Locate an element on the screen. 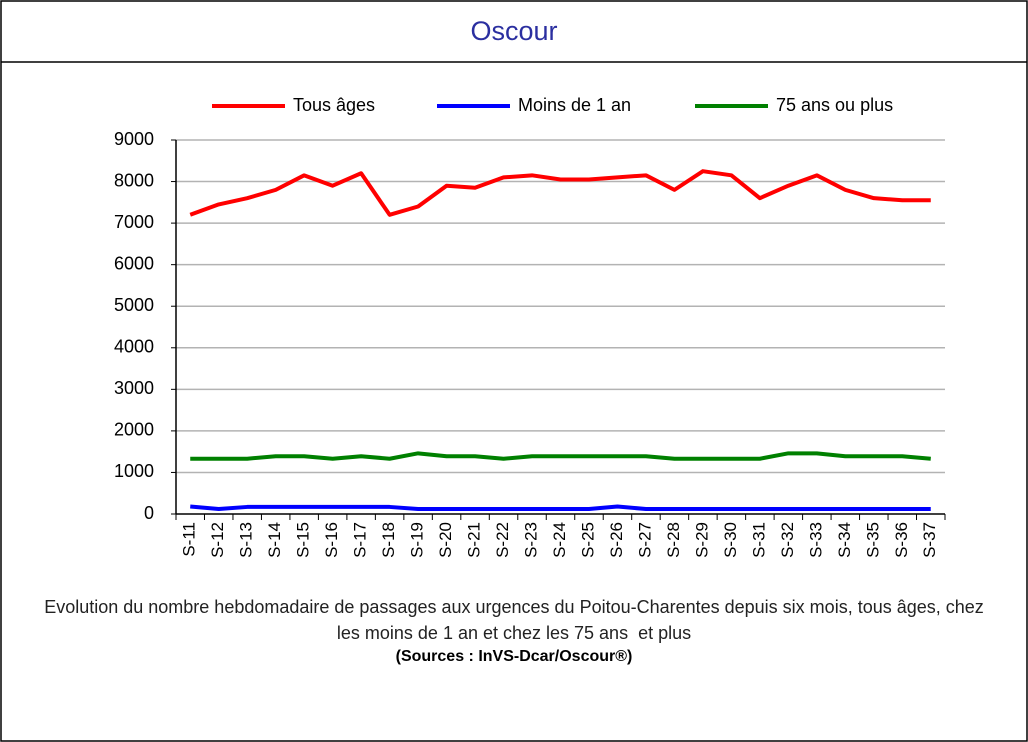 The height and width of the screenshot is (742, 1028). x-tick-label: S-19 is located at coordinates (417, 540).